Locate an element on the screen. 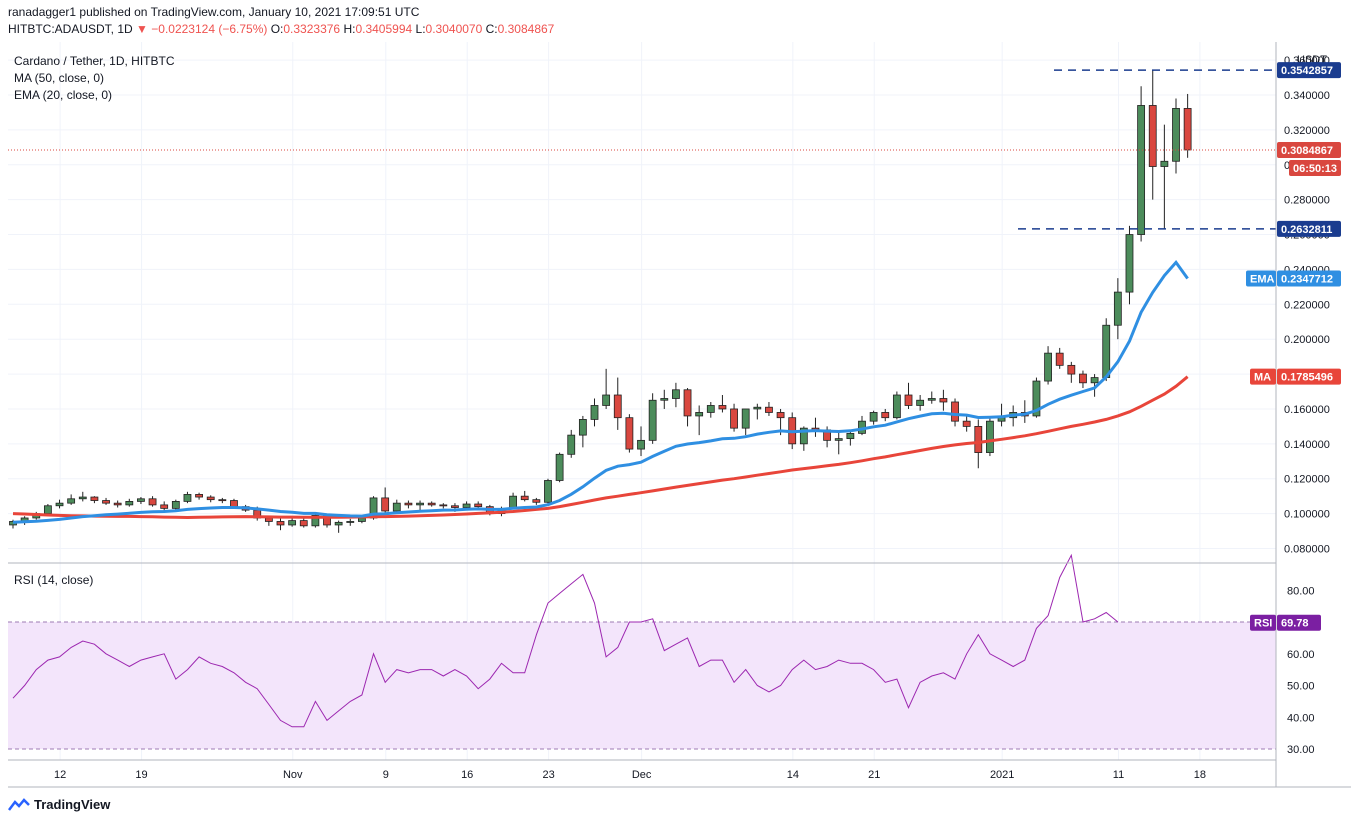  change-value: −0.0223124 (−6.75%) is located at coordinates (209, 29).